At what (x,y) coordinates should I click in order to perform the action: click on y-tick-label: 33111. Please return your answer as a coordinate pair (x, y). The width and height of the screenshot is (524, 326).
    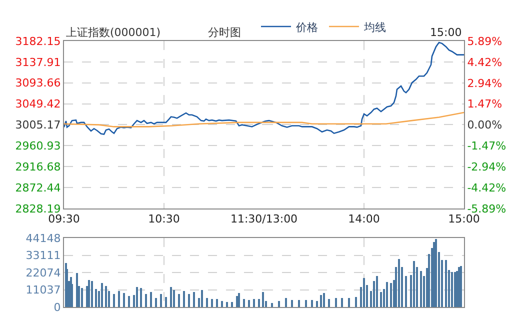
    Looking at the image, I should click on (43, 255).